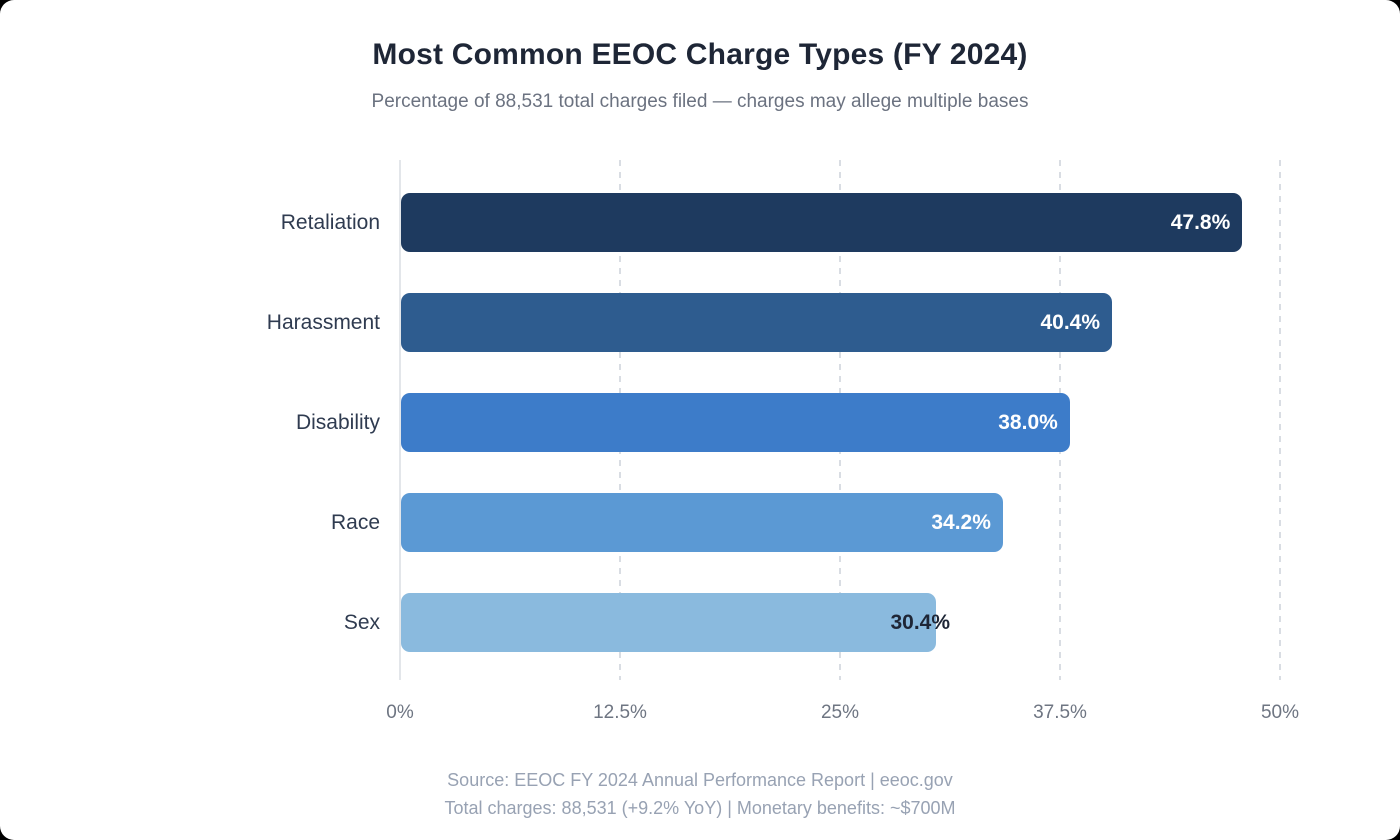 This screenshot has height=840, width=1400. I want to click on category-label-harassment: Harassment, so click(323, 322).